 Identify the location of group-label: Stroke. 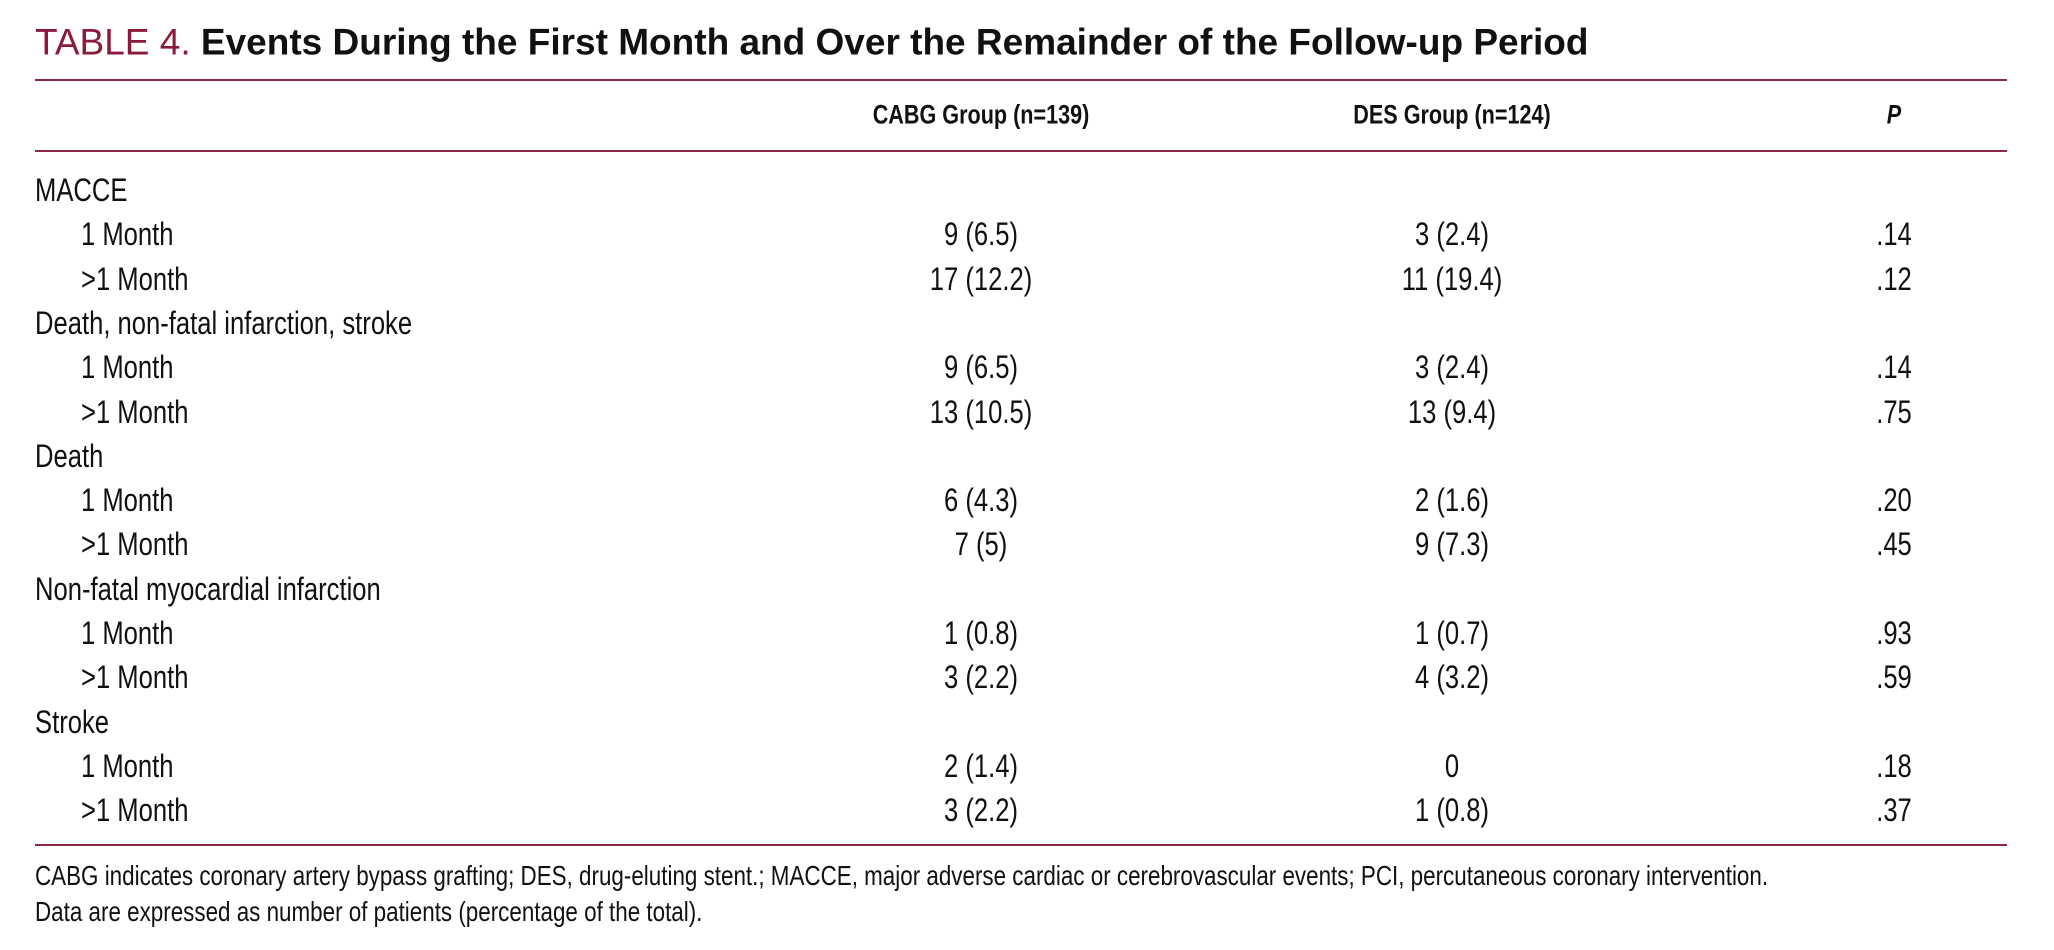
(72, 721).